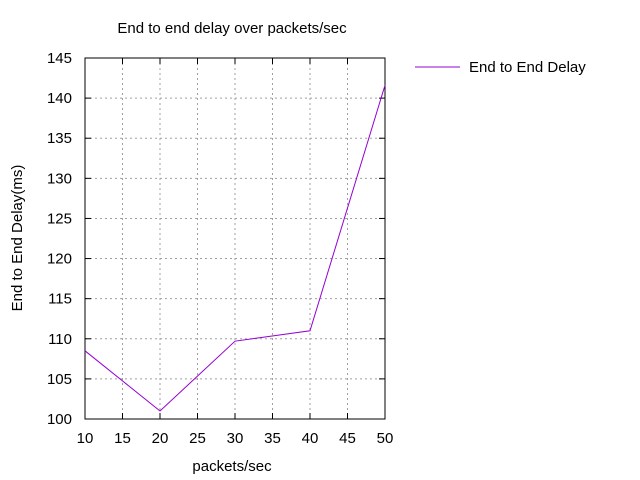 The width and height of the screenshot is (640, 480). I want to click on legend-label: End to End Delay, so click(527, 67).